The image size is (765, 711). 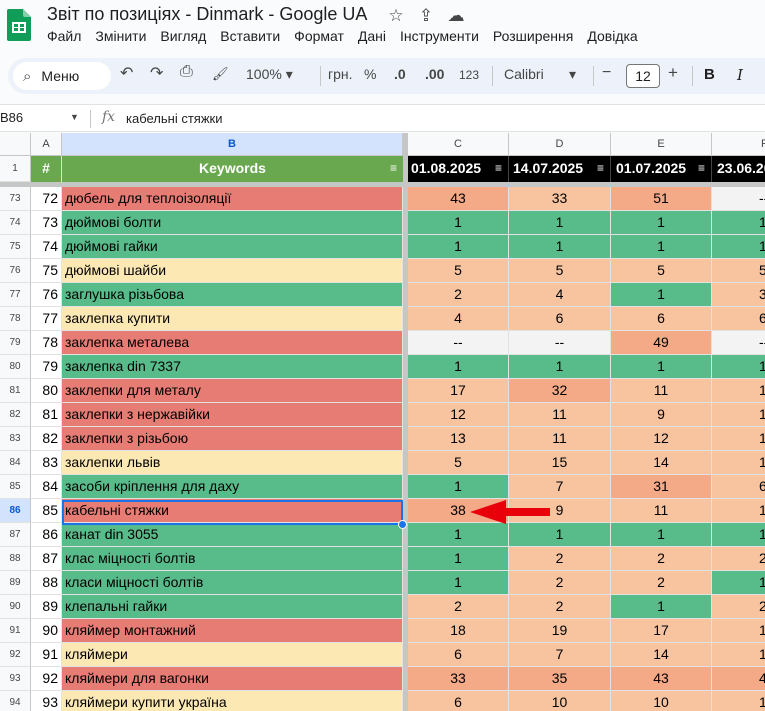 What do you see at coordinates (46, 367) in the screenshot?
I see `index-cell: 79` at bounding box center [46, 367].